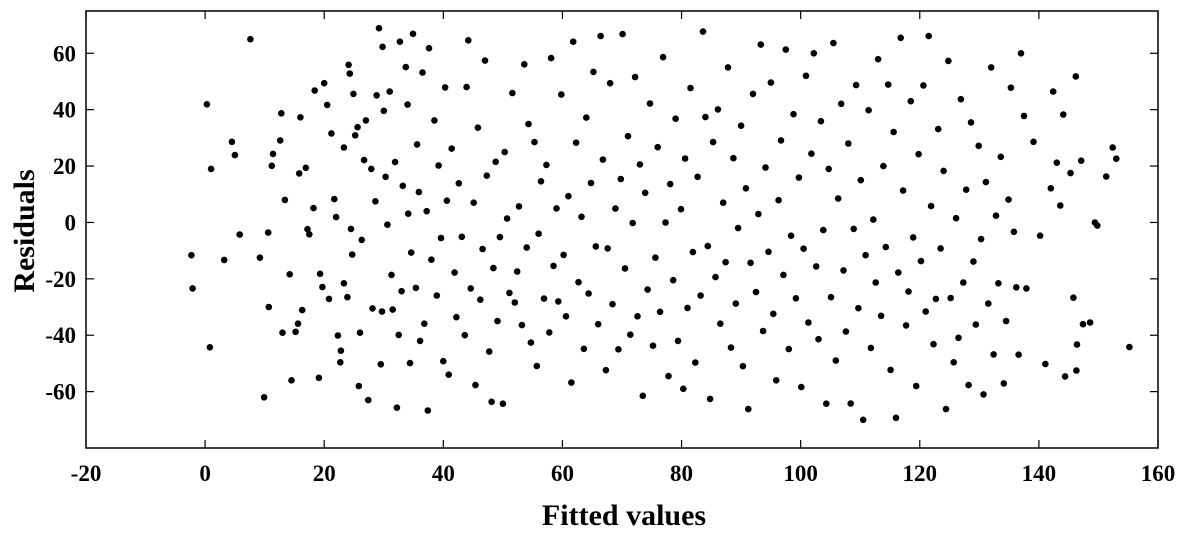  Describe the element at coordinates (60, 279) in the screenshot. I see `y-tick-label: -20` at that location.